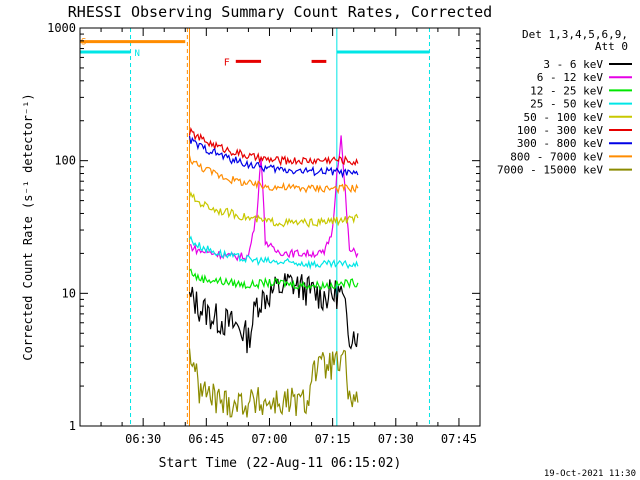 The image size is (640, 480). I want to click on legend-label-800-7000-kev: 800 - 7000 keV, so click(556, 156).